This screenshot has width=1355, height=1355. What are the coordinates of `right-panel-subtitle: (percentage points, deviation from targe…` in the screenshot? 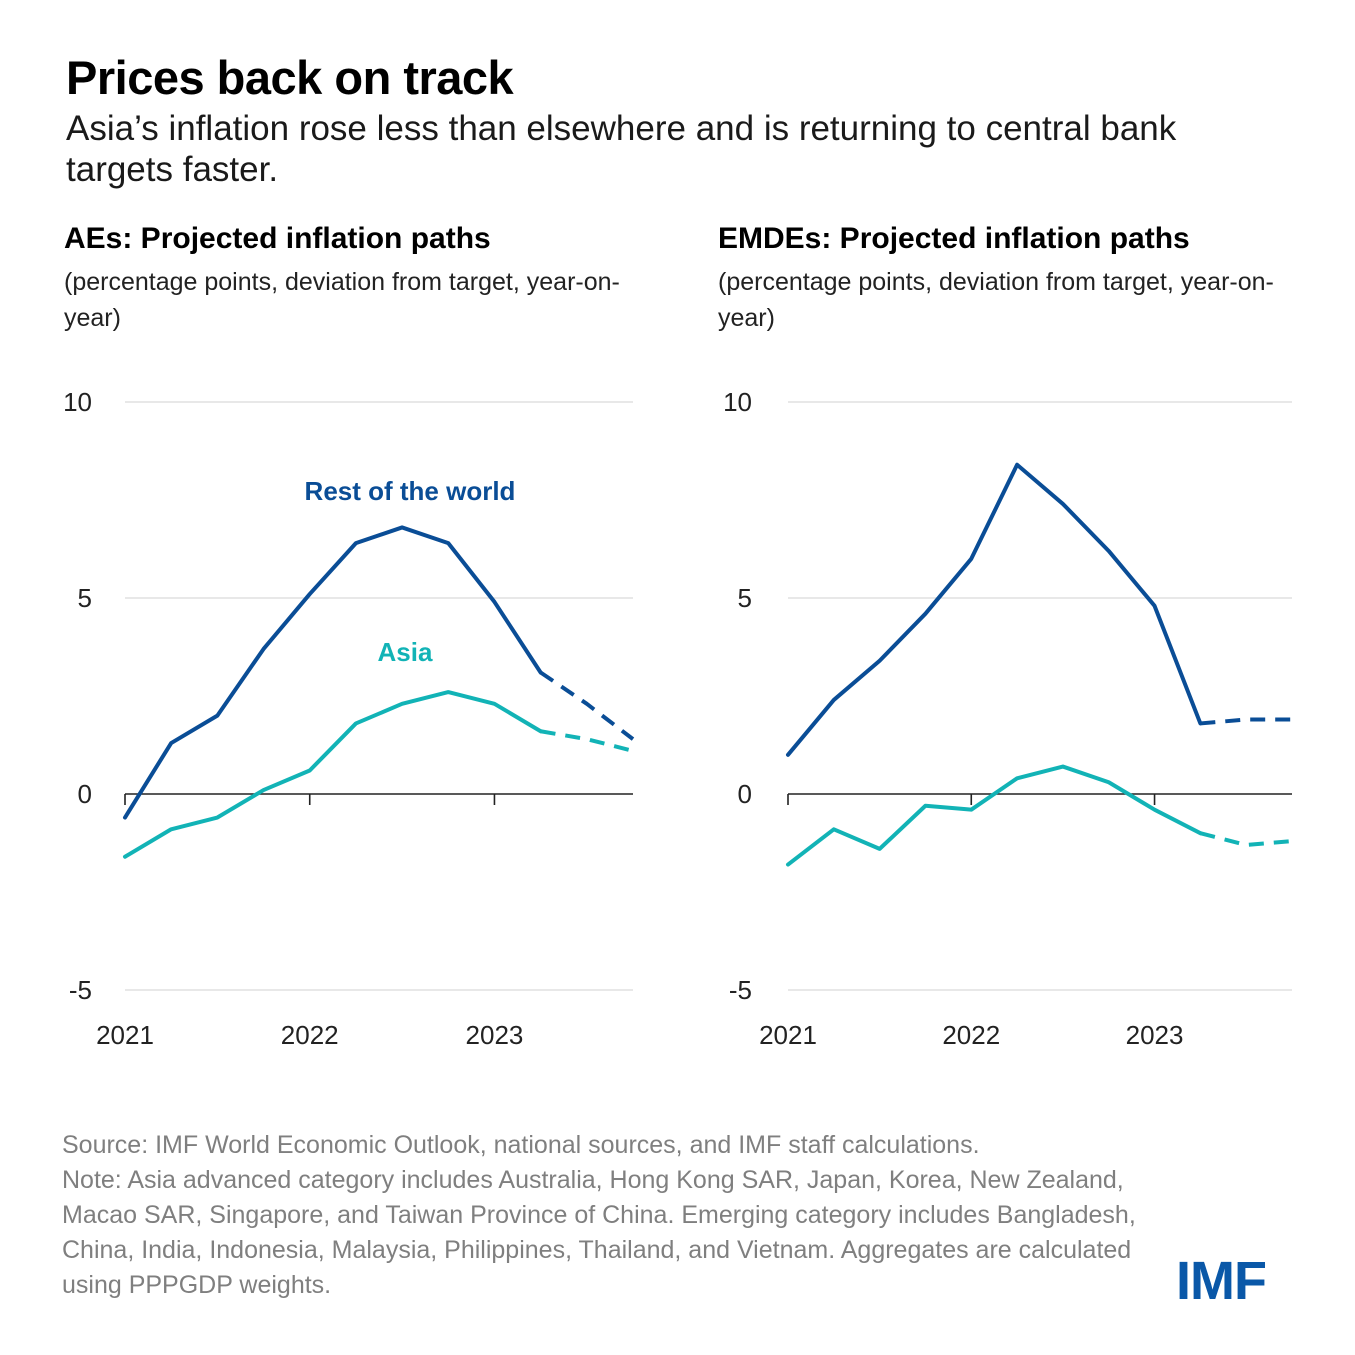 It's located at (996, 300).